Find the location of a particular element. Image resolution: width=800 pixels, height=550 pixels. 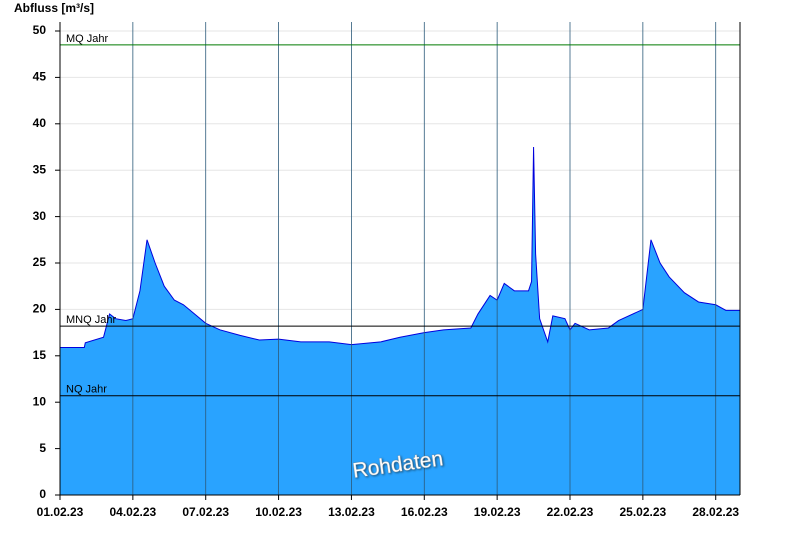

x-tick-label: 07.02.23 is located at coordinates (205, 512).